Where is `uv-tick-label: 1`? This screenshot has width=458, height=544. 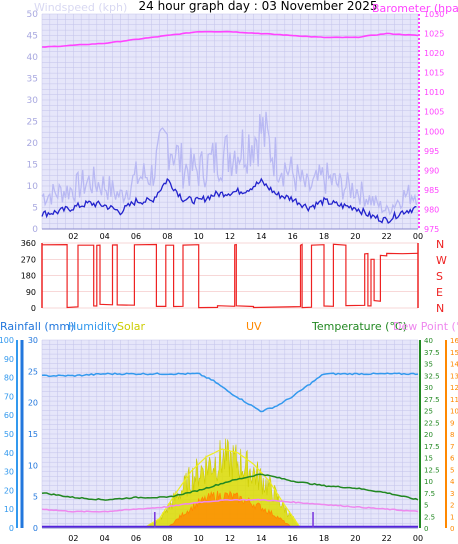
uv-tick-label: 1 is located at coordinates (452, 517).